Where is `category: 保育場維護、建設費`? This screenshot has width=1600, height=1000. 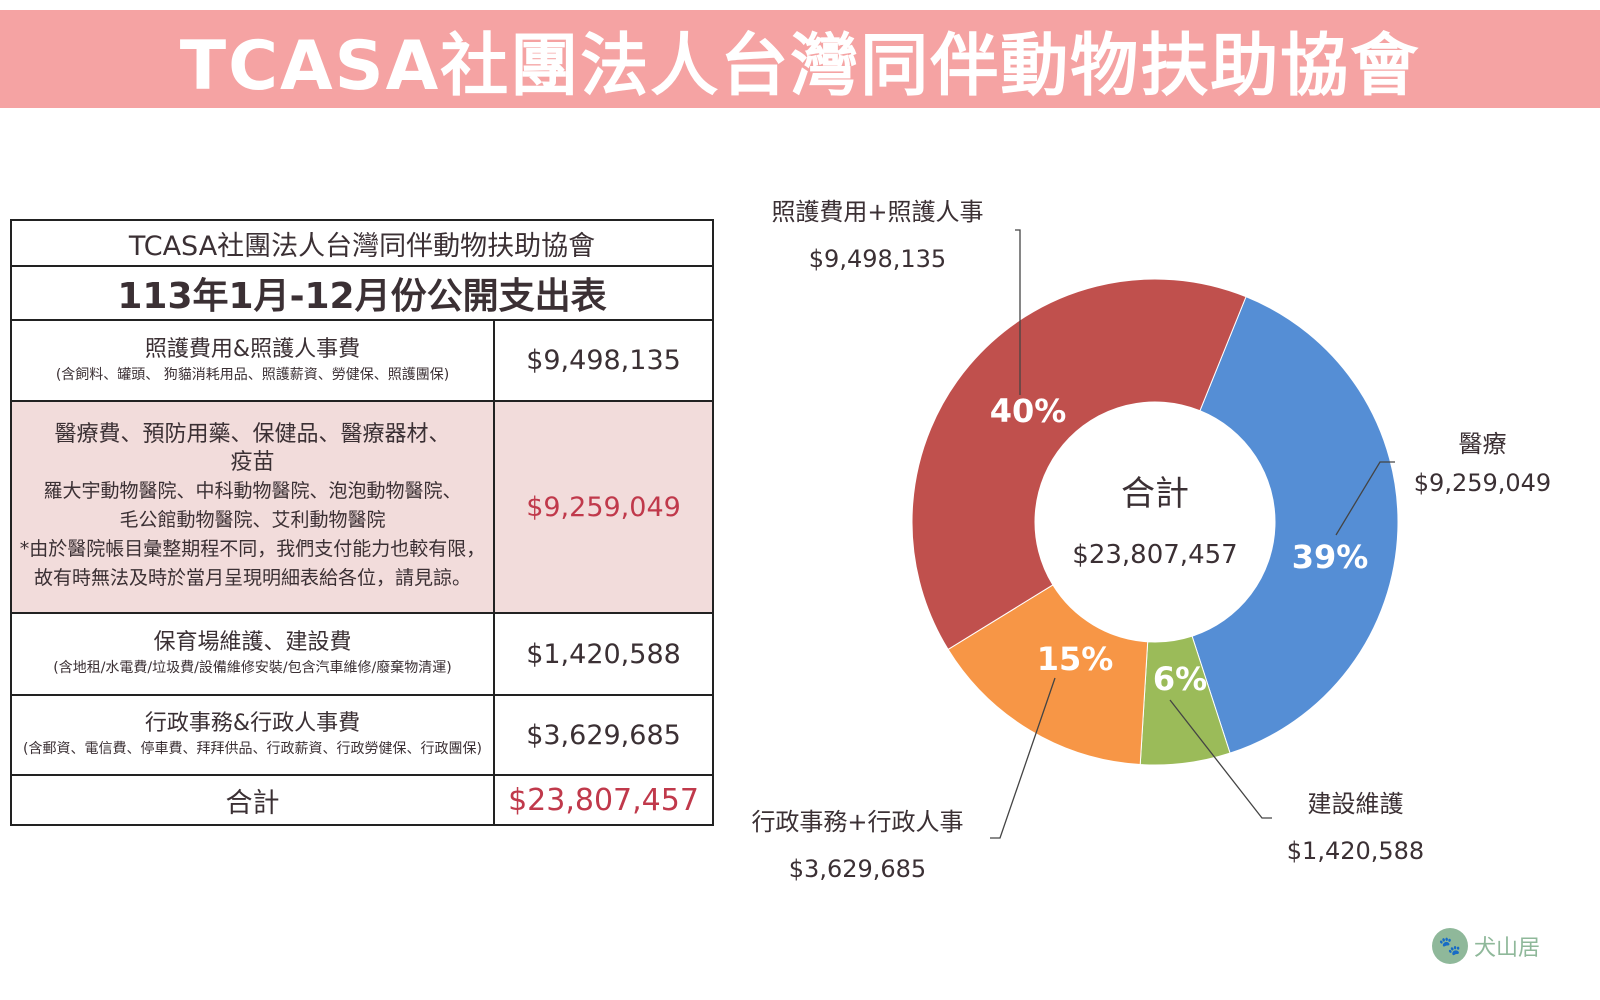 category: 保育場維護、建設費 is located at coordinates (252, 642).